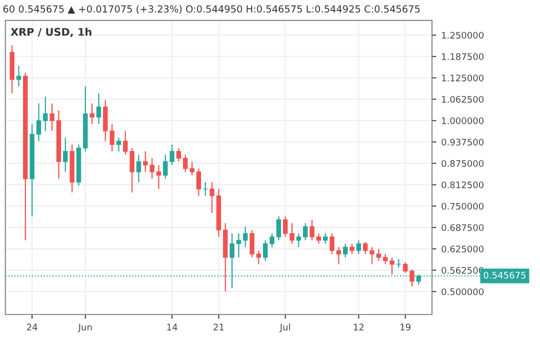 This screenshot has height=340, width=540. What do you see at coordinates (505, 275) in the screenshot?
I see `ref-line-label: 0.545675` at bounding box center [505, 275].